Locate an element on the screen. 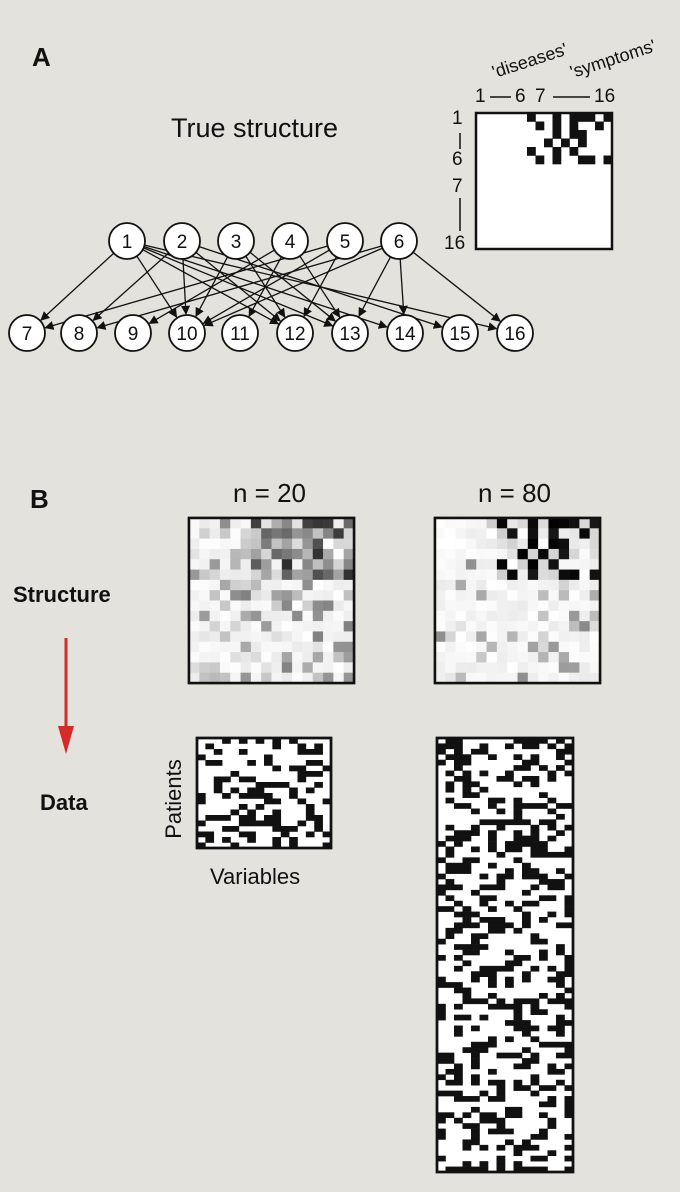 The image size is (680, 1192). panel-a-letter: A is located at coordinates (41, 57).